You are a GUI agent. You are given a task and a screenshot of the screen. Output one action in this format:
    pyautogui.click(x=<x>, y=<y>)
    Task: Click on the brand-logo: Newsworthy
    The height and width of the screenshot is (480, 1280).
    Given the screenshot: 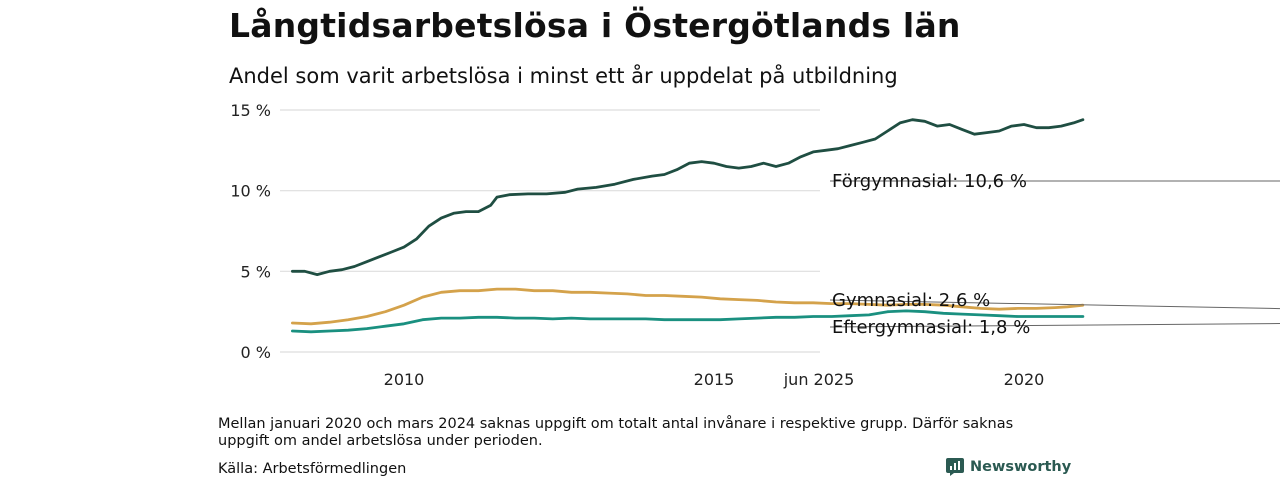 What is the action you would take?
    pyautogui.click(x=1008, y=467)
    